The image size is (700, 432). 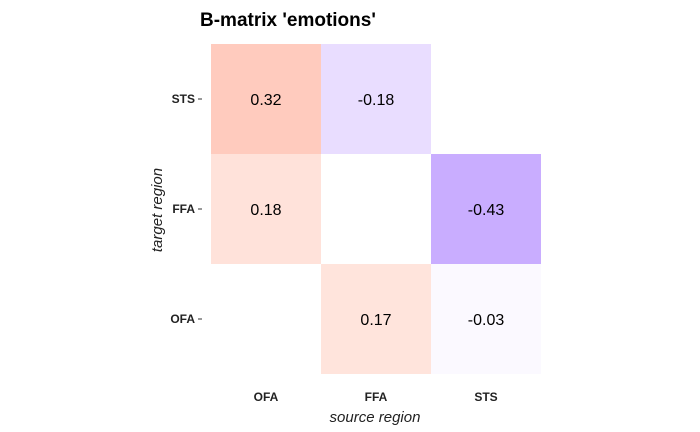 I want to click on x-tick-label-sts: STS, so click(x=485, y=397).